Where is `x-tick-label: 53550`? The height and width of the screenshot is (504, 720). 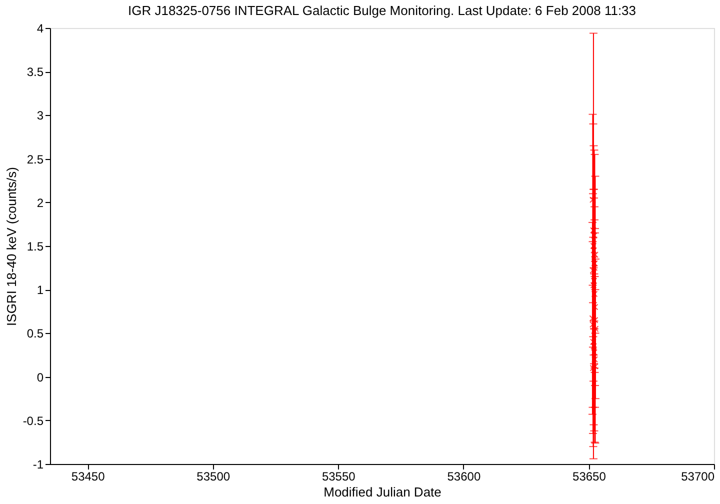 x-tick-label: 53550 is located at coordinates (339, 477).